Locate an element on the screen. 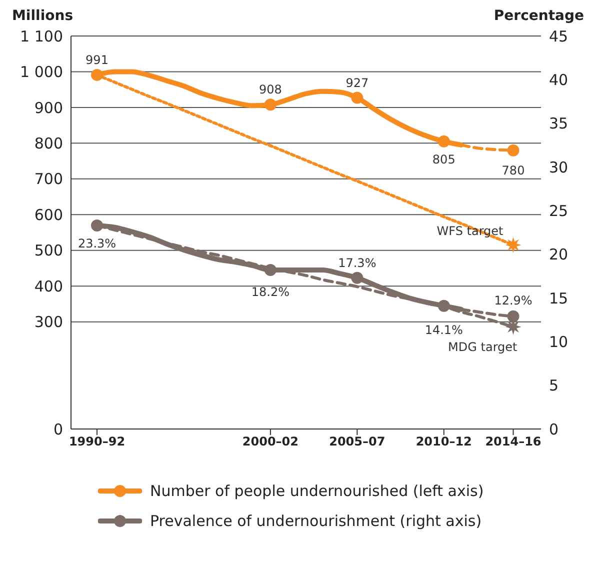 This screenshot has width=596, height=575. series-label: MDG target is located at coordinates (483, 347).